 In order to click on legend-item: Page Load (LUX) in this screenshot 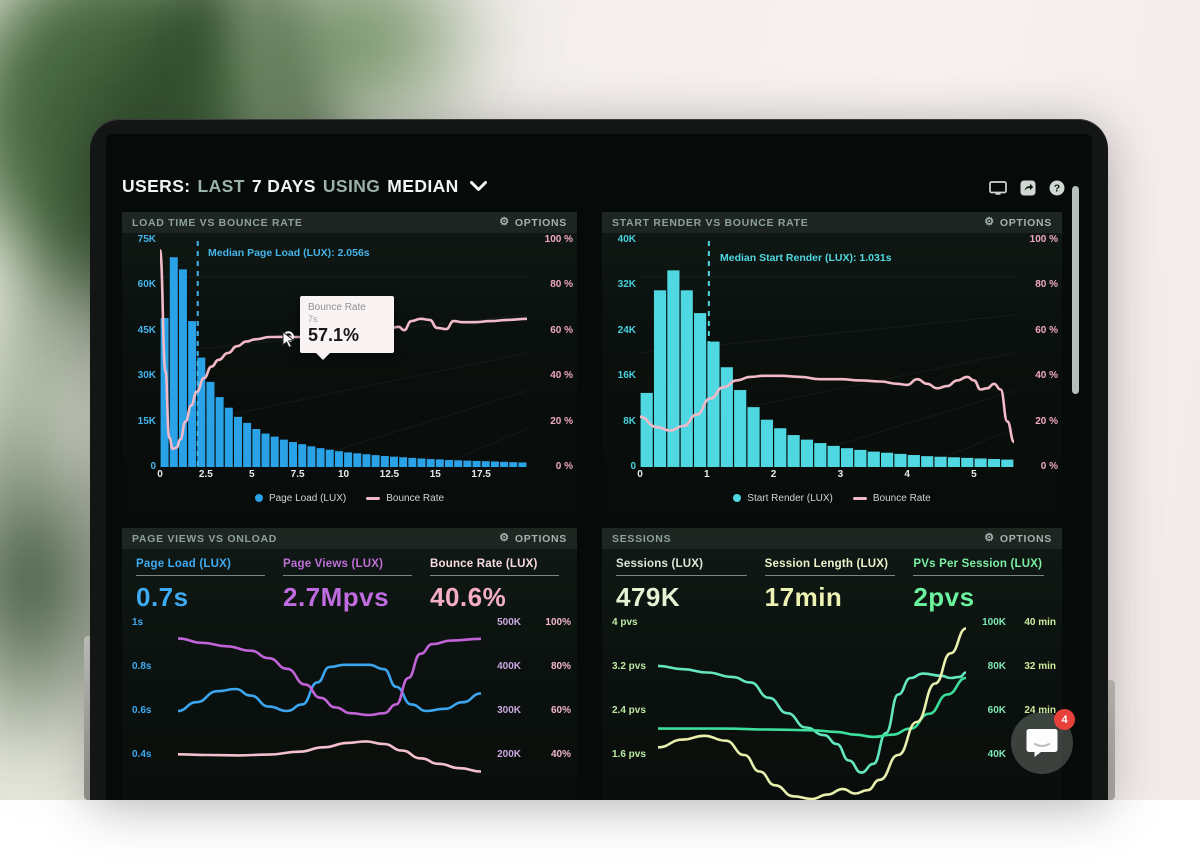, I will do `click(300, 498)`.